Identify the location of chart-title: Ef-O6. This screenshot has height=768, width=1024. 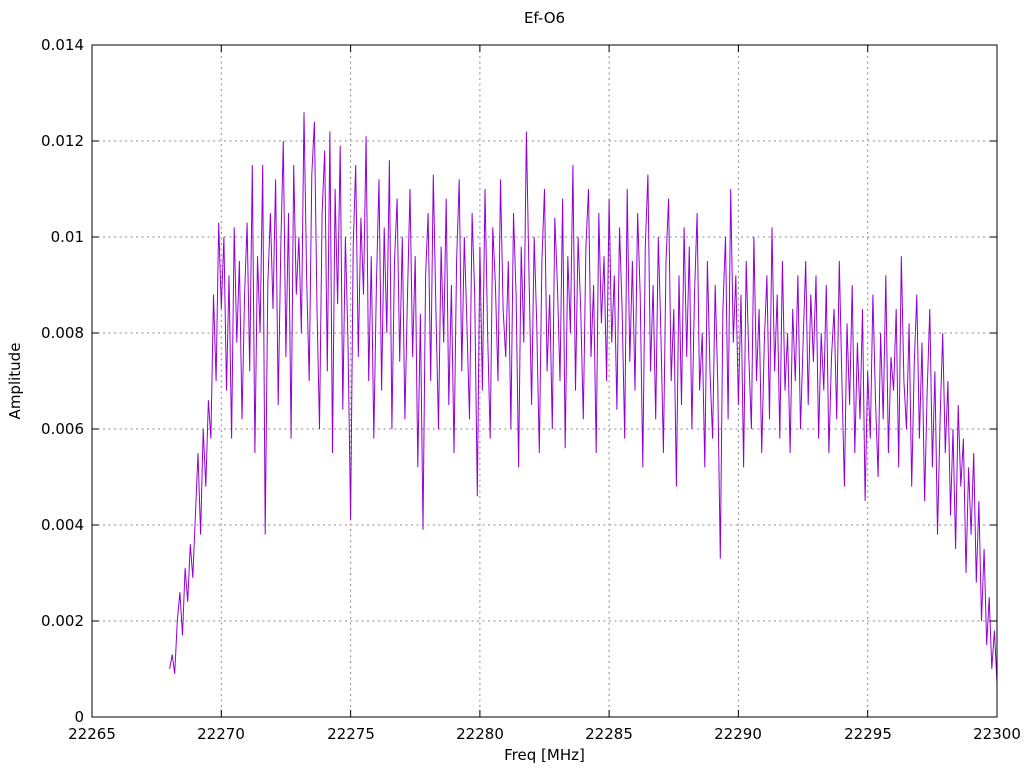
(544, 18).